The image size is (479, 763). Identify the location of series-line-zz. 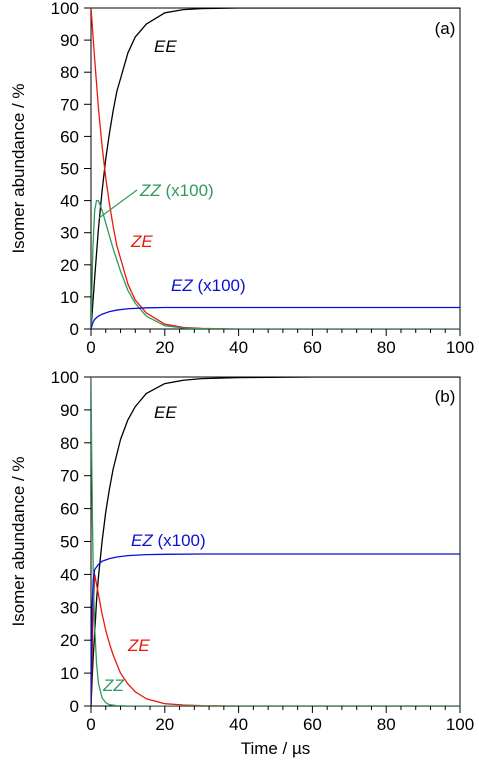
(275, 264).